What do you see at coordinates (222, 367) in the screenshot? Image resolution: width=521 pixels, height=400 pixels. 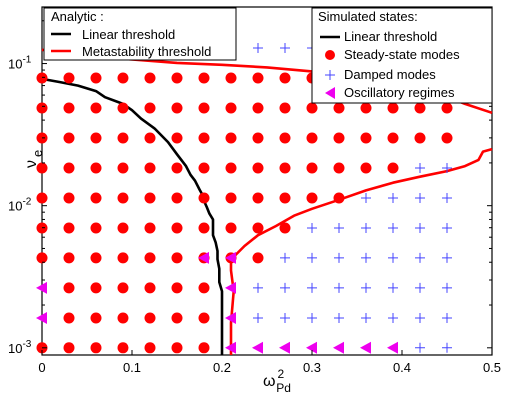 I see `x-tick-label: 0.2` at bounding box center [222, 367].